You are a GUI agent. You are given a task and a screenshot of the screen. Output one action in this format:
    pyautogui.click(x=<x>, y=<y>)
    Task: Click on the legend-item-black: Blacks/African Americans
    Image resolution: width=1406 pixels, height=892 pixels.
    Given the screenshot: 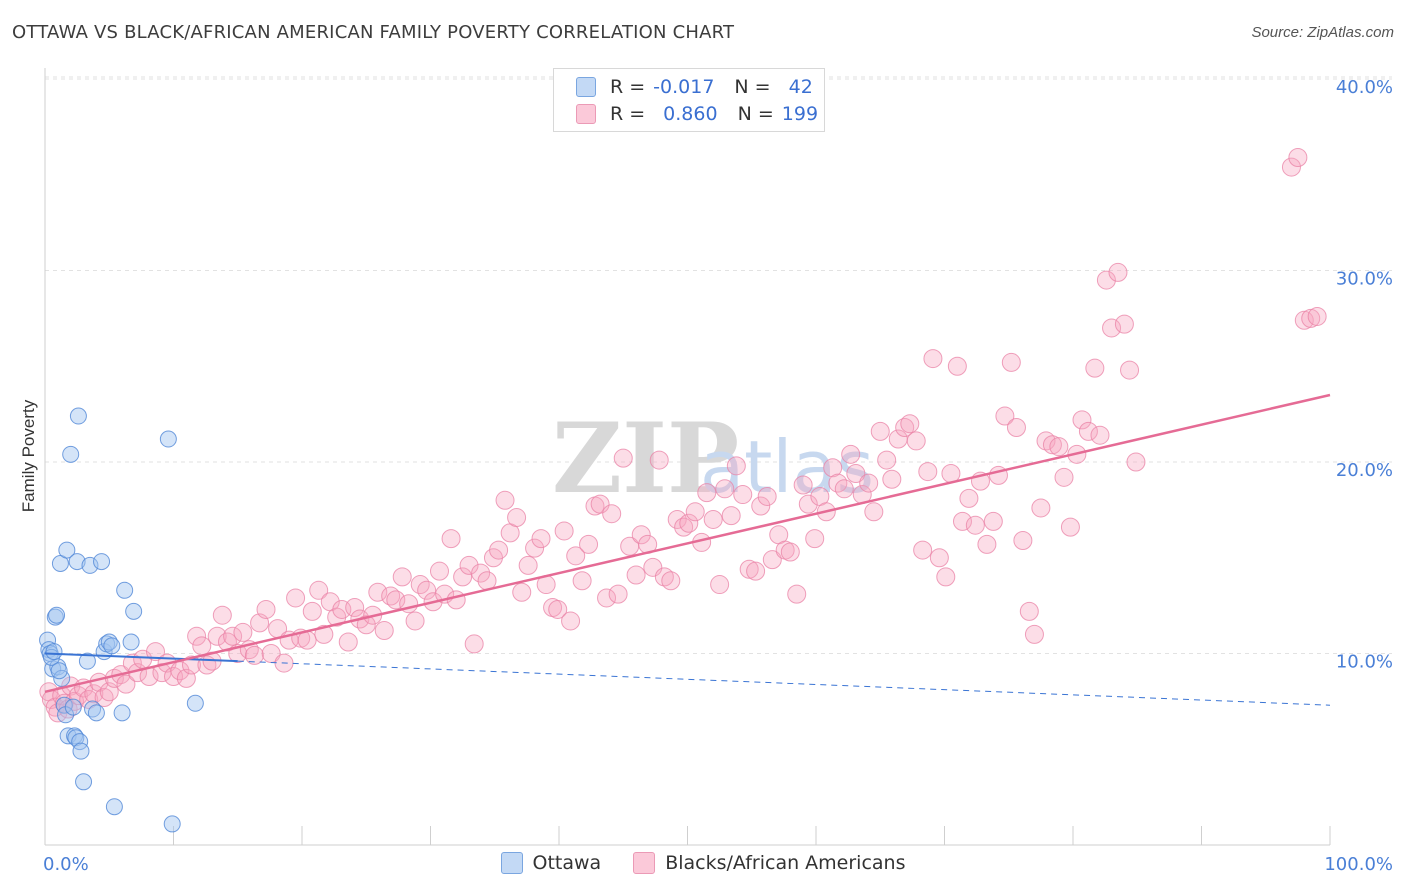 What is the action you would take?
    pyautogui.click(x=769, y=863)
    